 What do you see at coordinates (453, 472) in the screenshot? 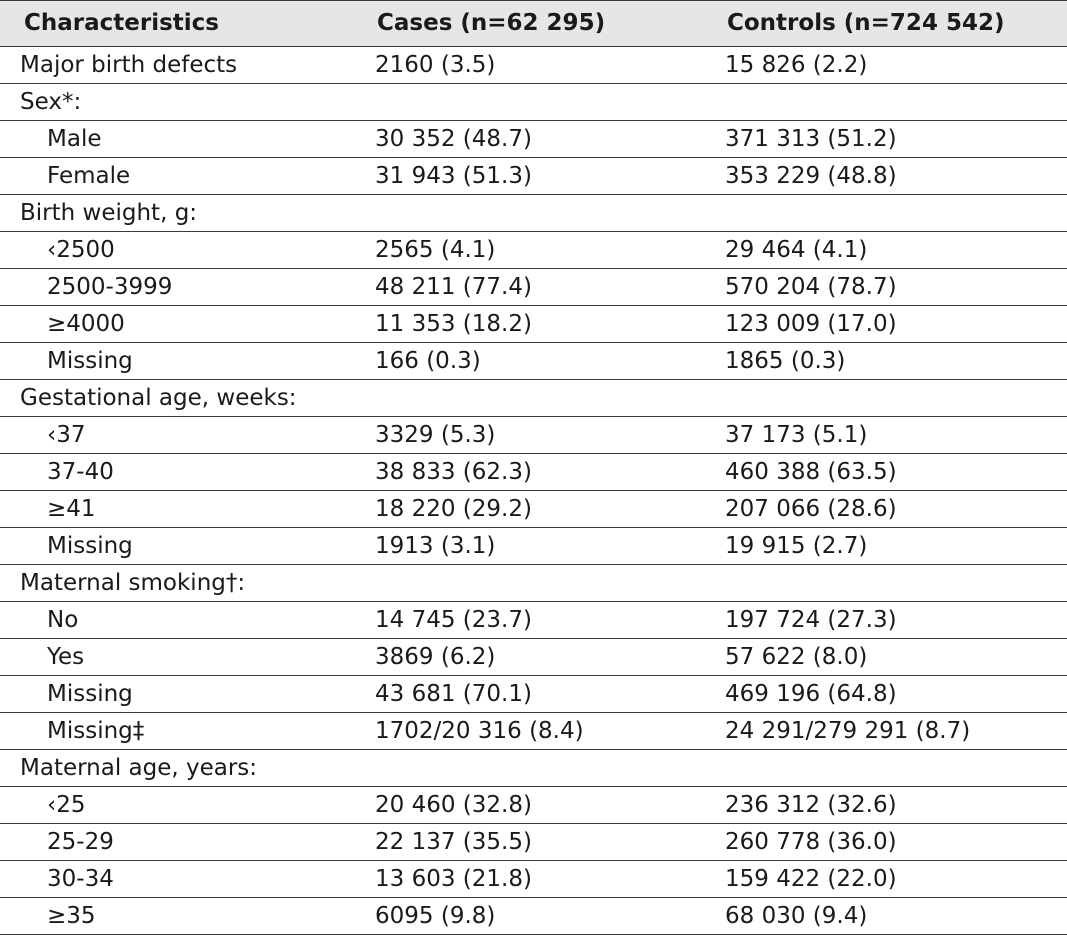
I see `row-cases-value: 38 833 (62.3)` at bounding box center [453, 472].